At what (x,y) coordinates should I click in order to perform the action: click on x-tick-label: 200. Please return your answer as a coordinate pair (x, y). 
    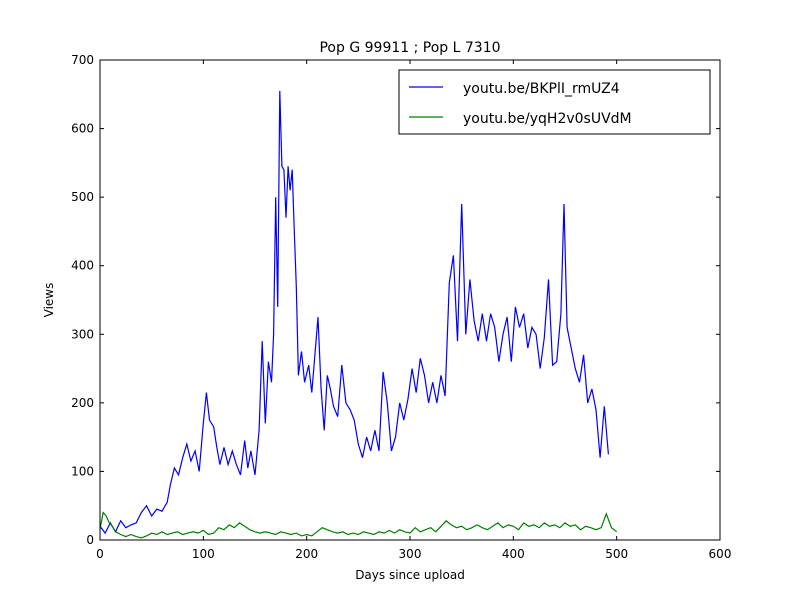
    Looking at the image, I should click on (306, 554).